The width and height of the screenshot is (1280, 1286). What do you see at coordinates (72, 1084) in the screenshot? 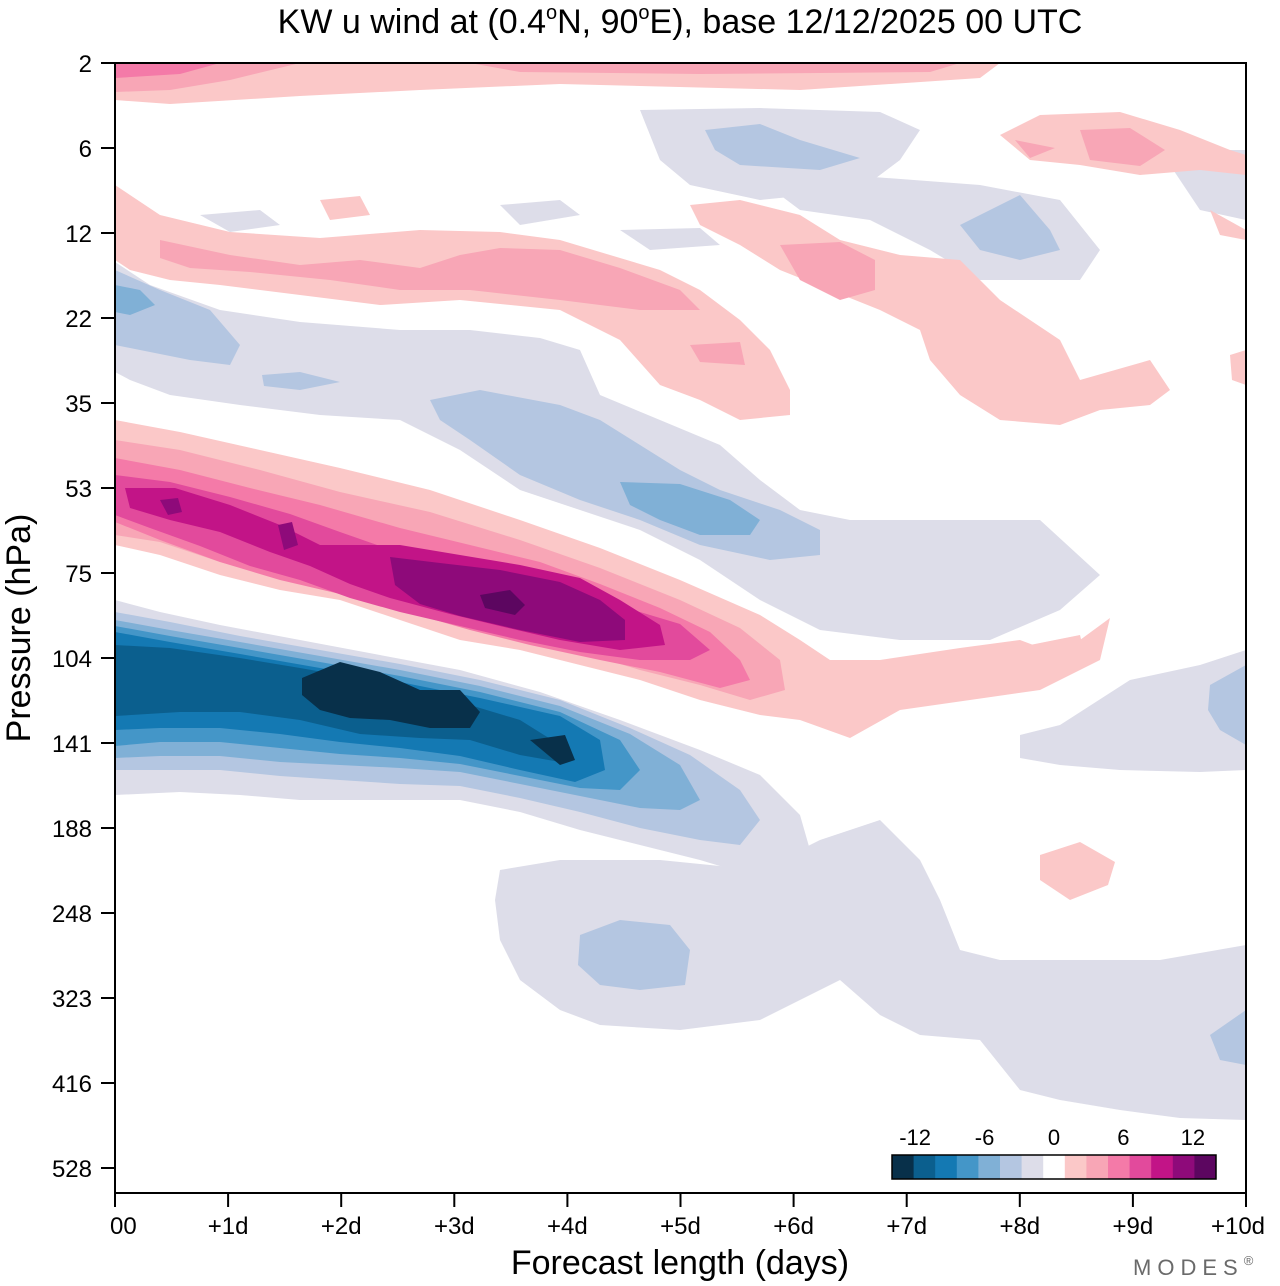
I see `y-tick-label: 416` at bounding box center [72, 1084].